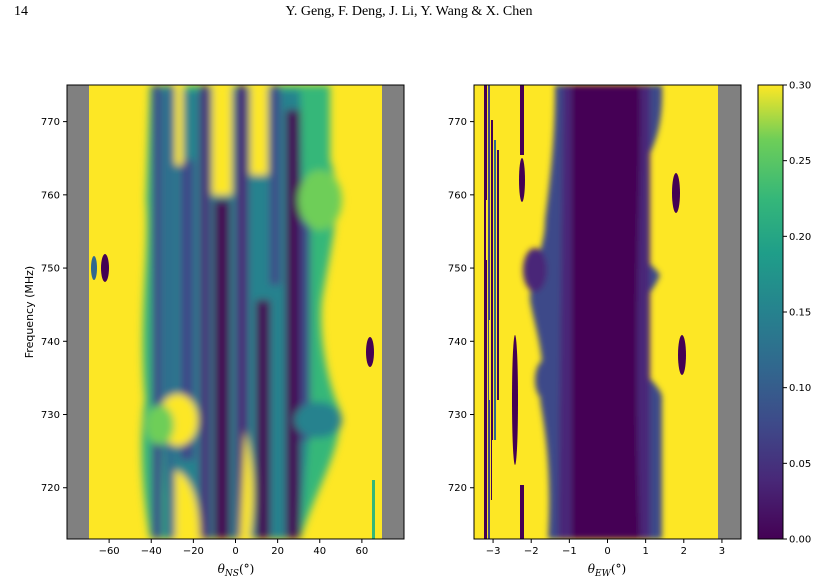 Image resolution: width=818 pixels, height=582 pixels. What do you see at coordinates (800, 464) in the screenshot?
I see `colorbar-tick-label-5: 0.05` at bounding box center [800, 464].